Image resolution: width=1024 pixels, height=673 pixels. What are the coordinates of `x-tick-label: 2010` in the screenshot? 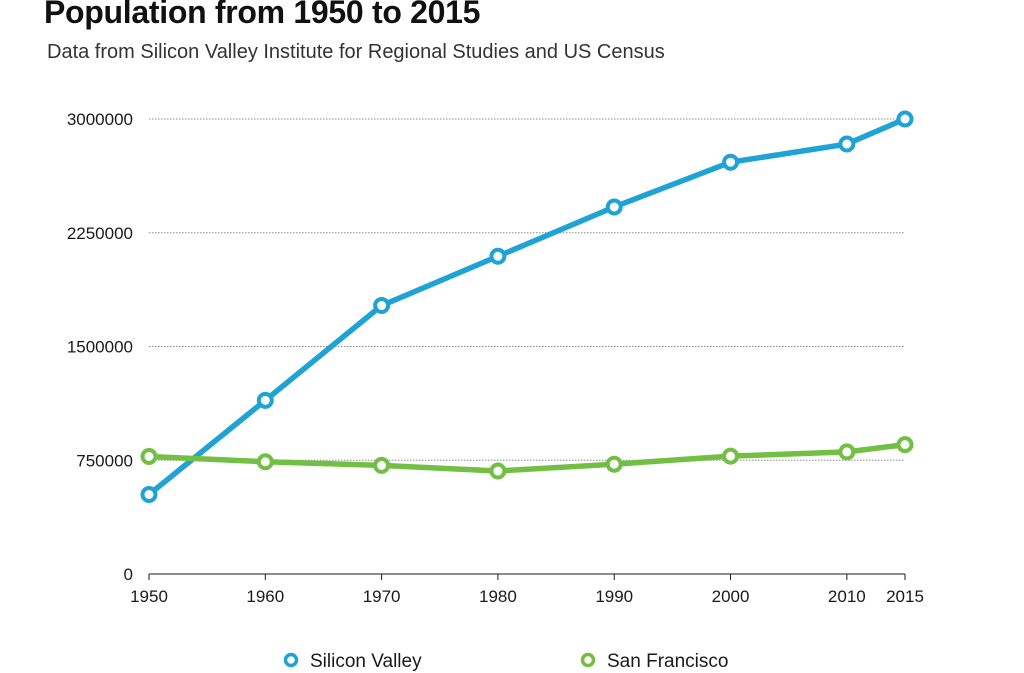 It's located at (847, 596).